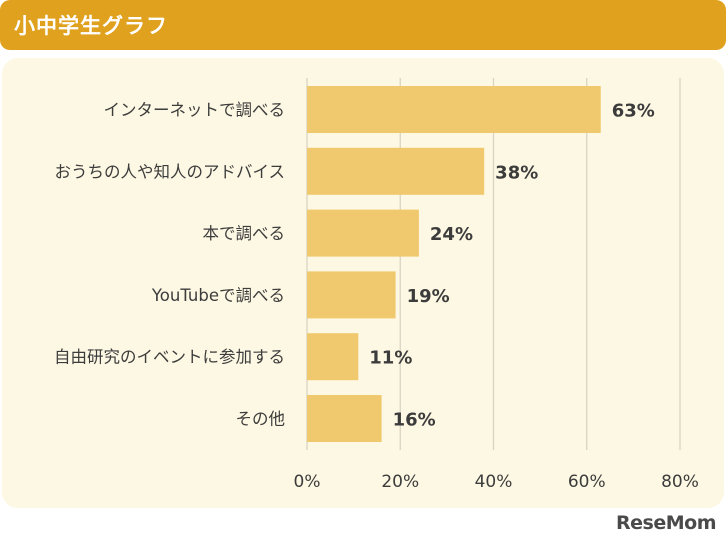 This screenshot has height=548, width=728. What do you see at coordinates (587, 482) in the screenshot?
I see `x-tick-label: 60%` at bounding box center [587, 482].